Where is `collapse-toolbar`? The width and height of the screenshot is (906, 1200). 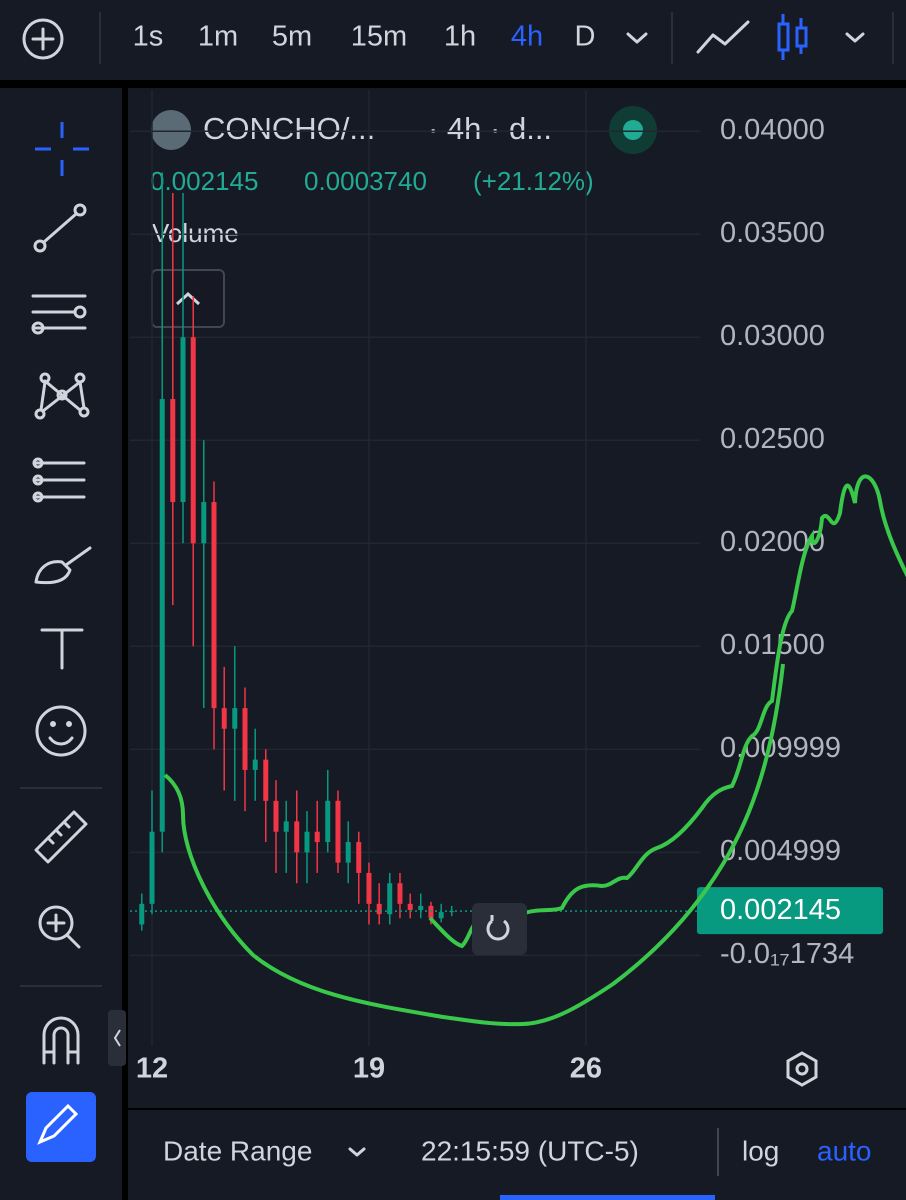
collapse-toolbar is located at coordinates (117, 1038).